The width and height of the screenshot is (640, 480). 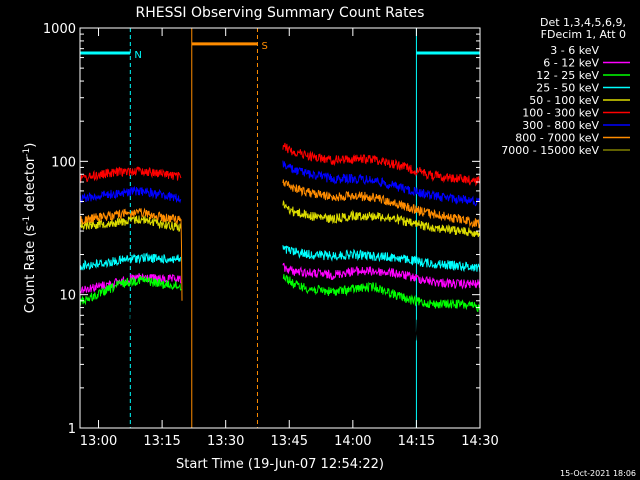 What do you see at coordinates (137, 55) in the screenshot?
I see `attenuator-label-0: N` at bounding box center [137, 55].